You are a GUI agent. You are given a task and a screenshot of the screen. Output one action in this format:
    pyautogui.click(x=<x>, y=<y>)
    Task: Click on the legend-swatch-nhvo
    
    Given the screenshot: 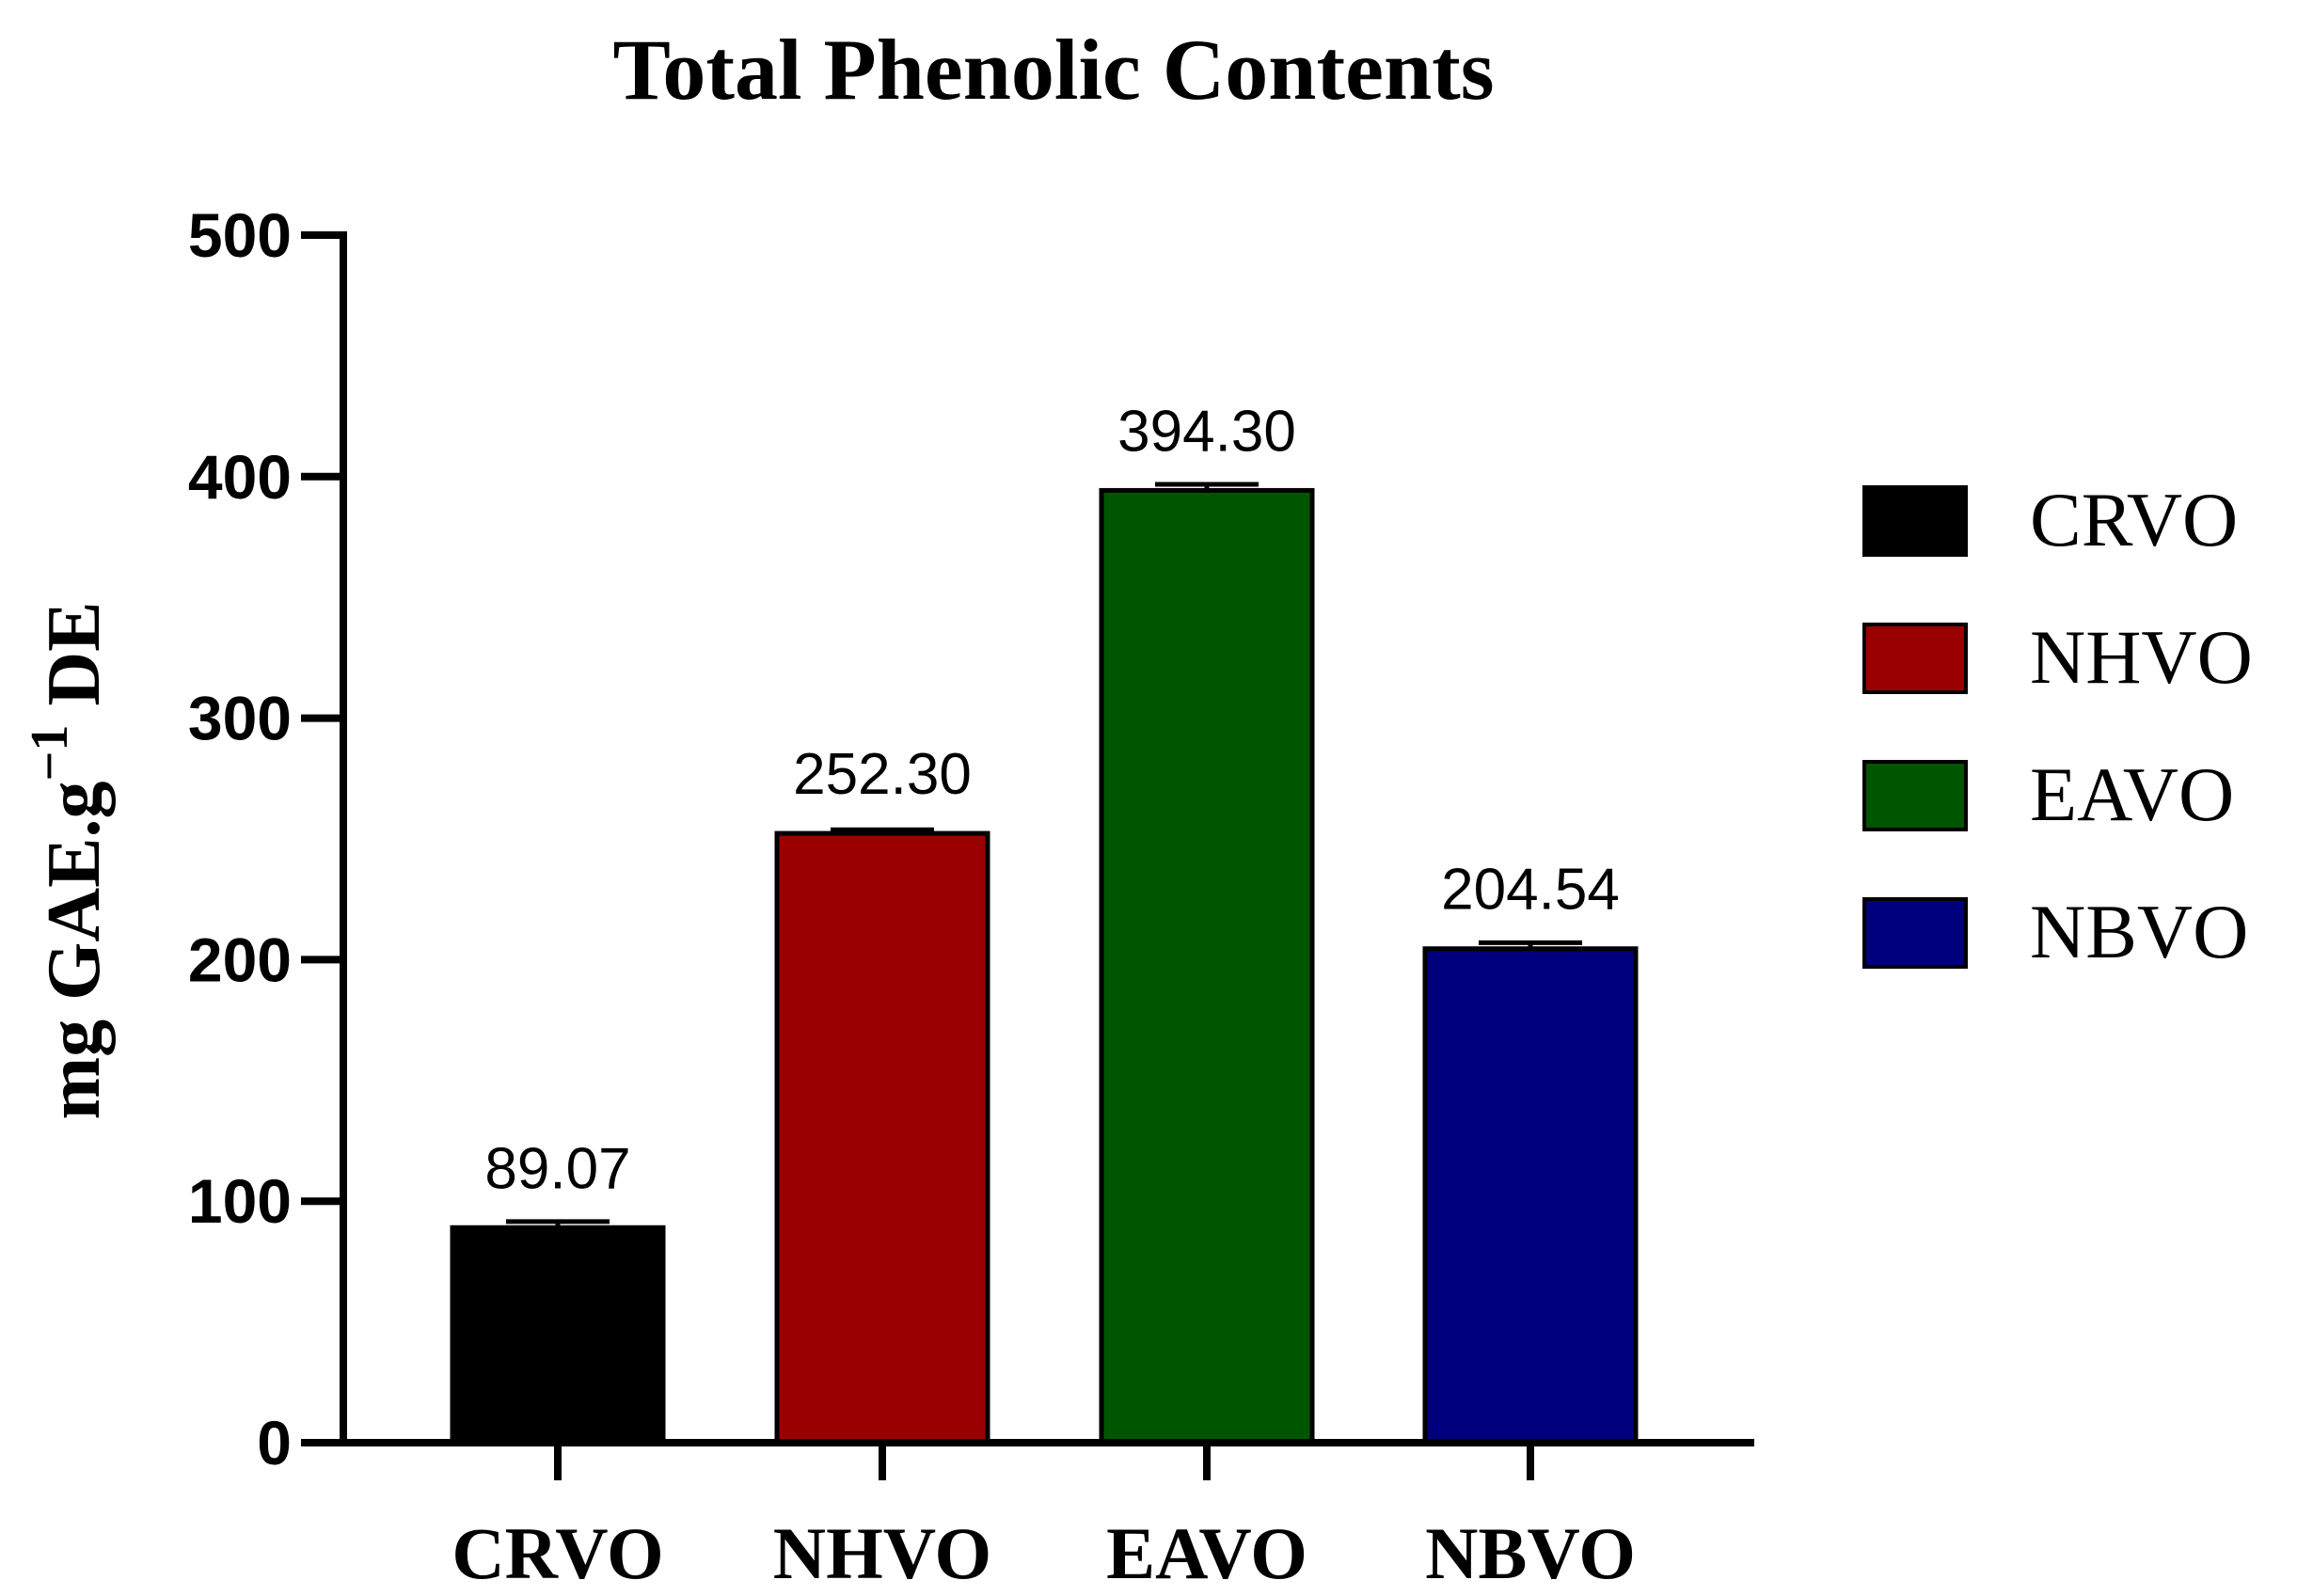 What is the action you would take?
    pyautogui.click(x=1915, y=658)
    